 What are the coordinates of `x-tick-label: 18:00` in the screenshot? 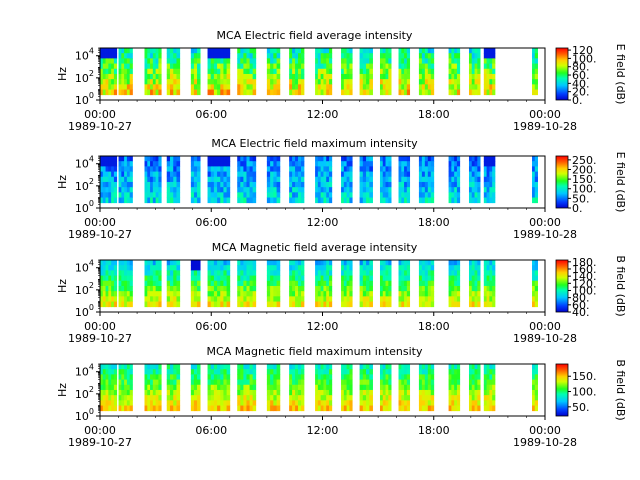 It's located at (434, 222).